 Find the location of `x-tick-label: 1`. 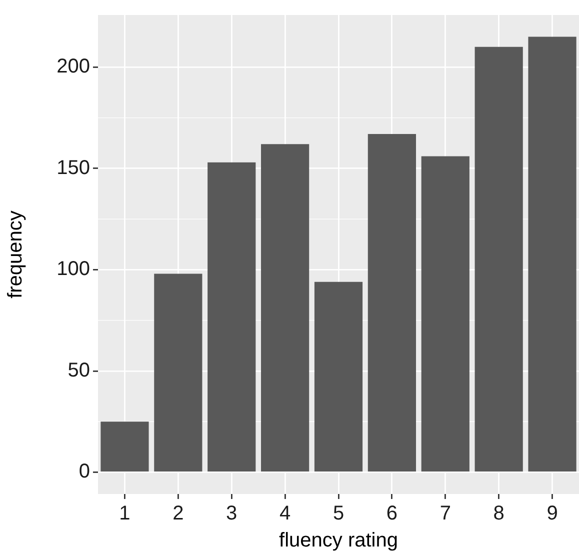

x-tick-label: 1 is located at coordinates (124, 513).